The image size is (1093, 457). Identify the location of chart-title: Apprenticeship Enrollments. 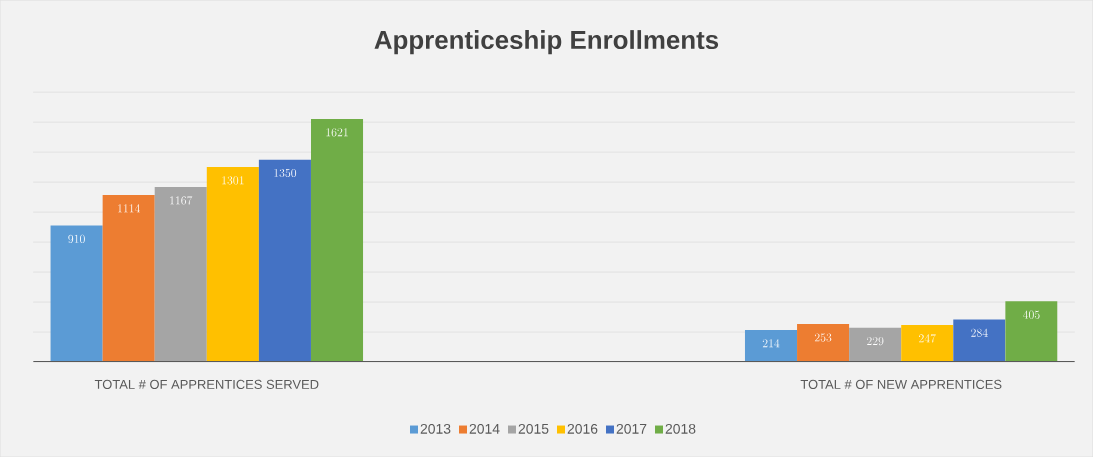
(546, 42).